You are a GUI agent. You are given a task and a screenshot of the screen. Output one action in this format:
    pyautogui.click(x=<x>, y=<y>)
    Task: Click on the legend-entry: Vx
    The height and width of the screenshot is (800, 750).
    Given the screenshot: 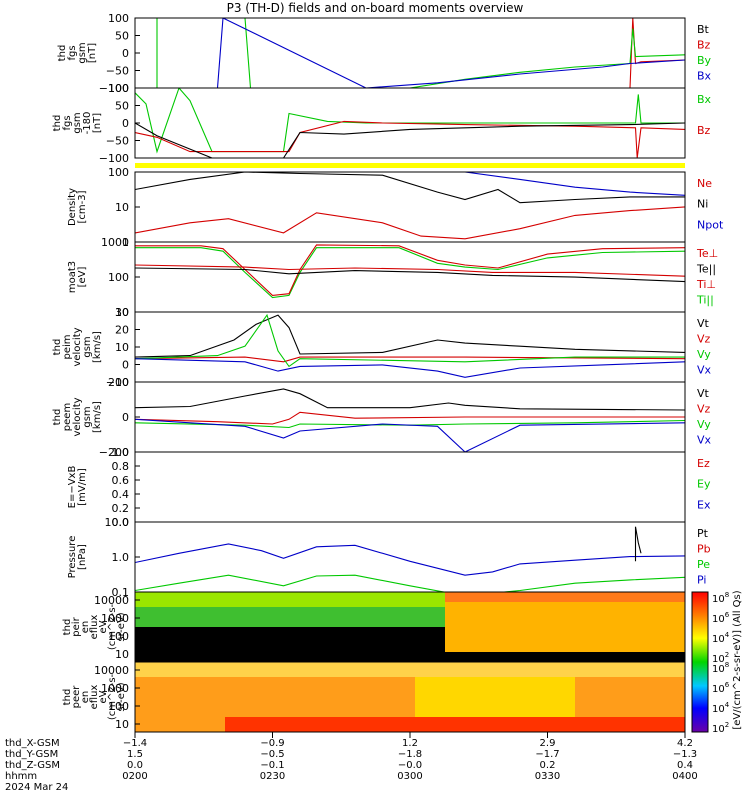 What is the action you would take?
    pyautogui.click(x=704, y=440)
    